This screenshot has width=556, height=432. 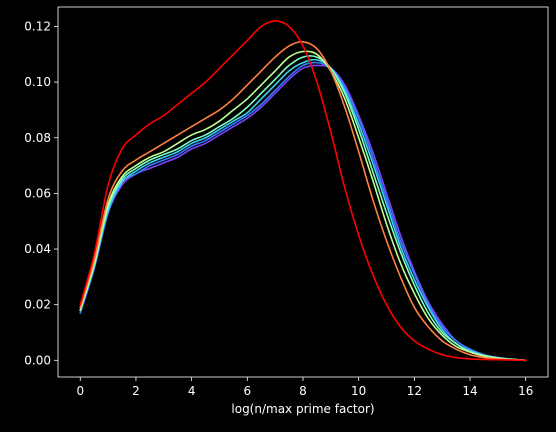 I want to click on x-tick-label: 12, so click(x=414, y=391).